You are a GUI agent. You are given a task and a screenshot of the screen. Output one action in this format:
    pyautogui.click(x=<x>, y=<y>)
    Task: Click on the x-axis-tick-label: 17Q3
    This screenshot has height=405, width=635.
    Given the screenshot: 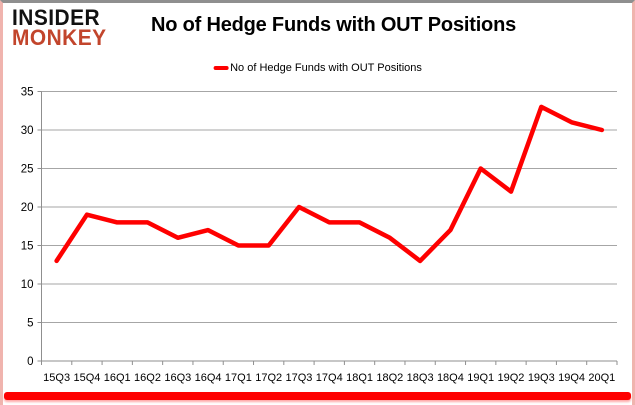 What is the action you would take?
    pyautogui.click(x=298, y=378)
    